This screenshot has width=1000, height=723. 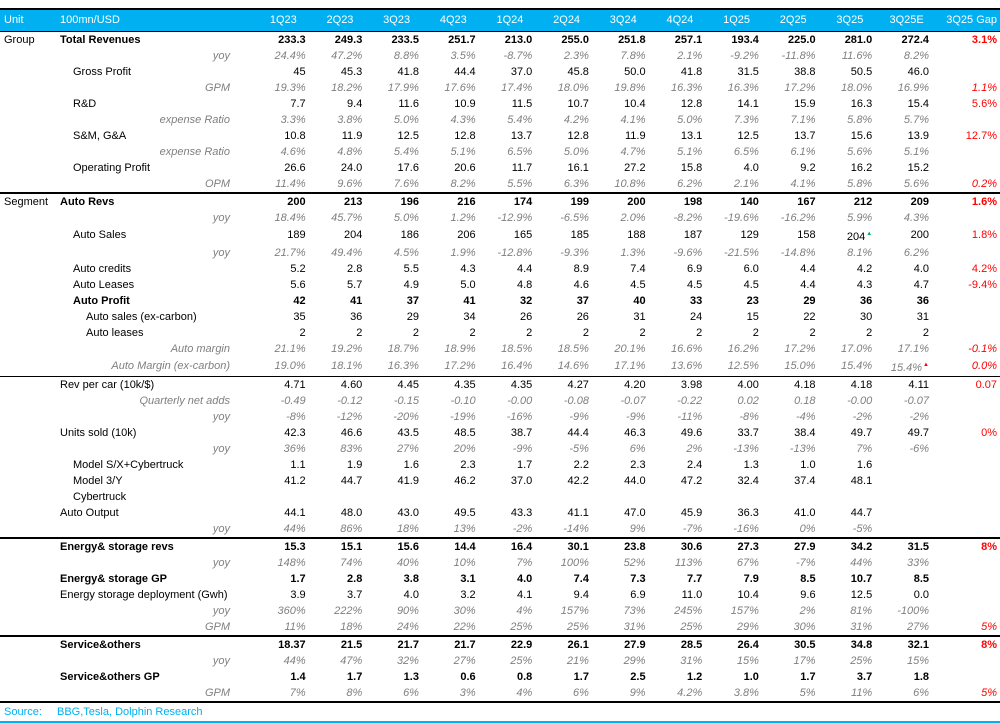 What do you see at coordinates (744, 55) in the screenshot?
I see `cell-1q25: -9.2%` at bounding box center [744, 55].